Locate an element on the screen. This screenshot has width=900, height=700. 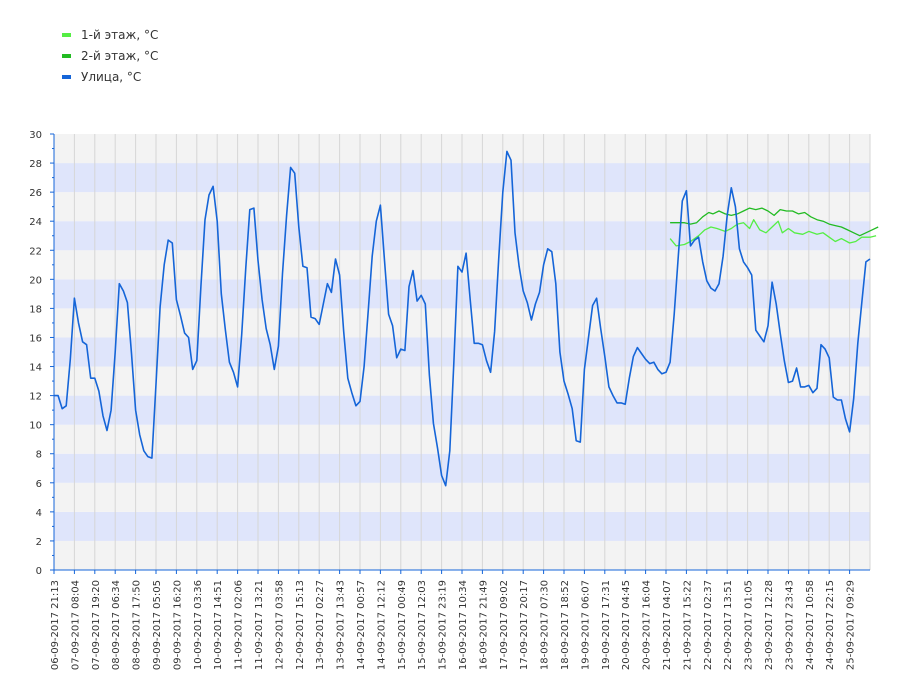
y-tick-label: 6 is located at coordinates (39, 484).